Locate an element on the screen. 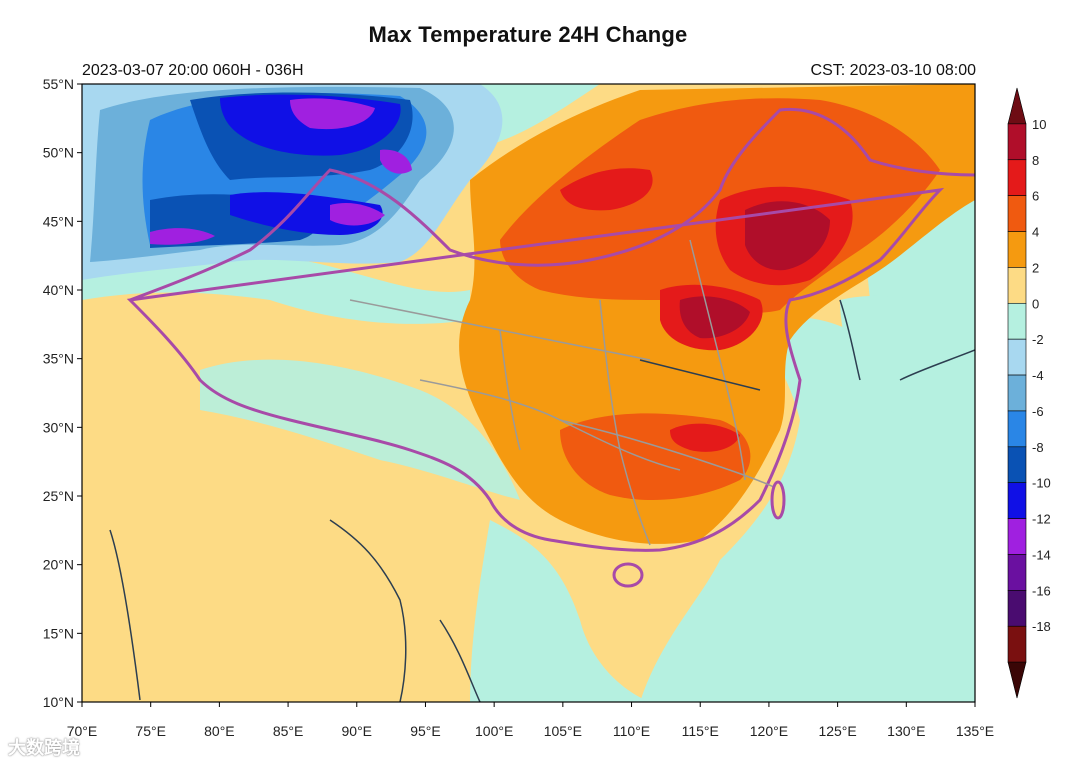  colorbar: 10 8 6 4 2 0 -2 -4 -6 -8 -10 -12 -14 -16 -18 is located at coordinates (1029, 393).